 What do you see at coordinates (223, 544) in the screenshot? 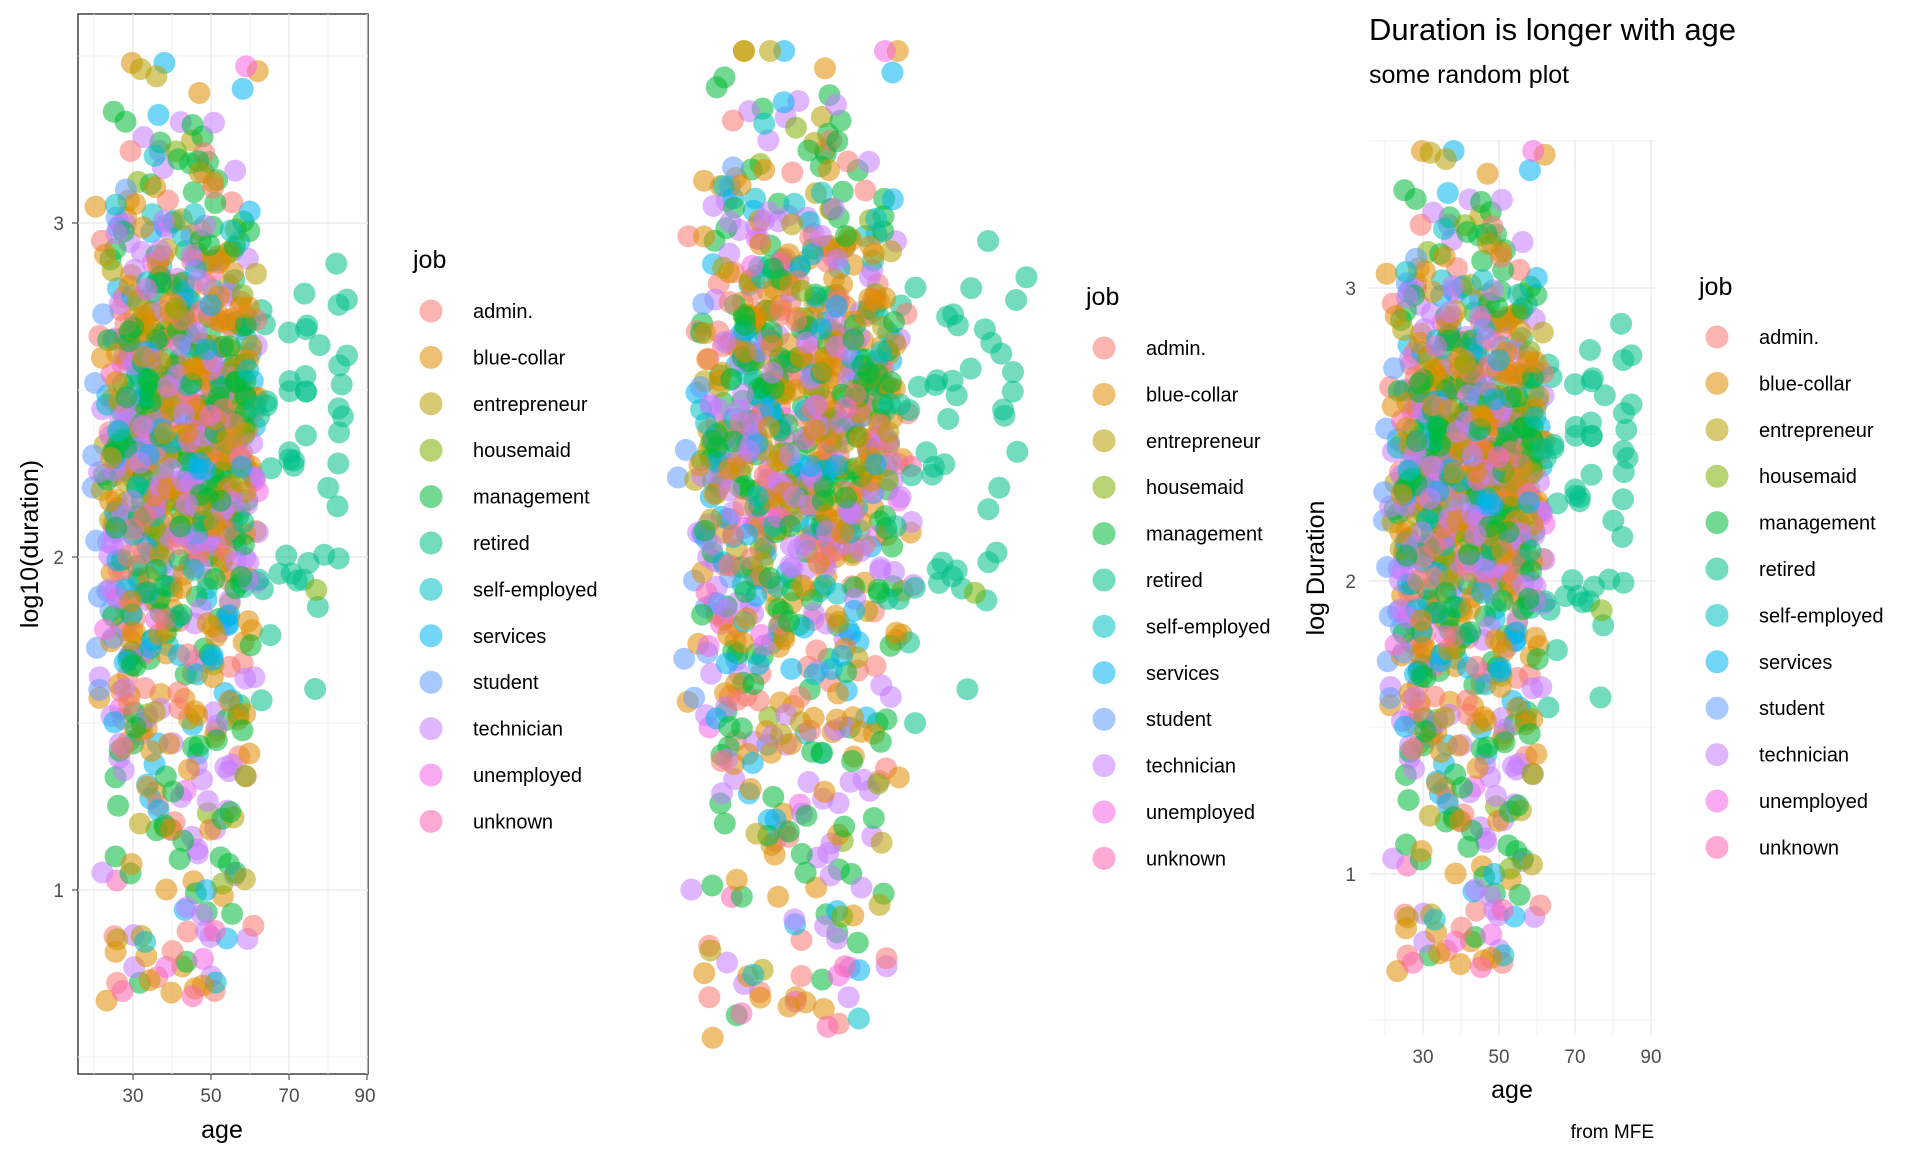
I see `panel-1-border` at bounding box center [223, 544].